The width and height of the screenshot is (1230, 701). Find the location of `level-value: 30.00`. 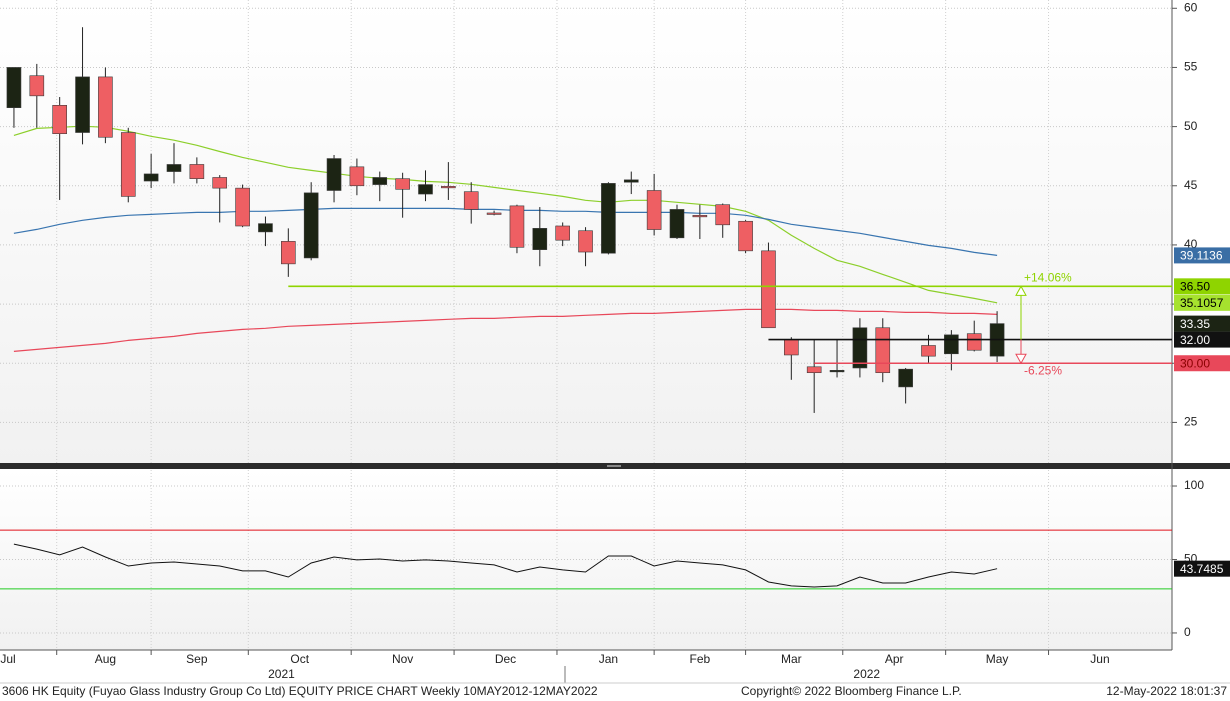

level-value: 30.00 is located at coordinates (1195, 363).